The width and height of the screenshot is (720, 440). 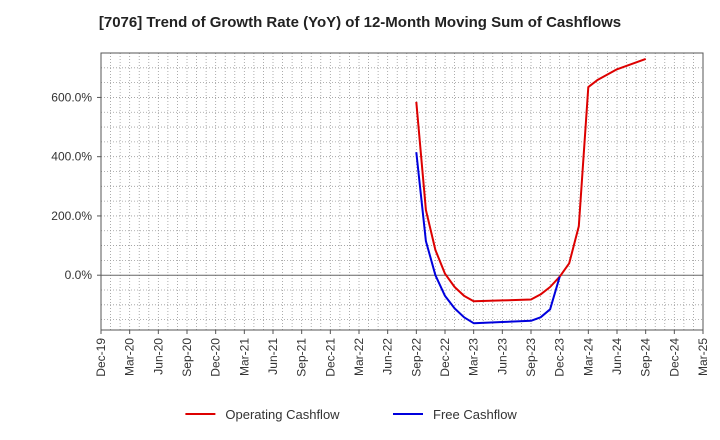 I want to click on y-tick-label: 0.0%, so click(x=79, y=275).